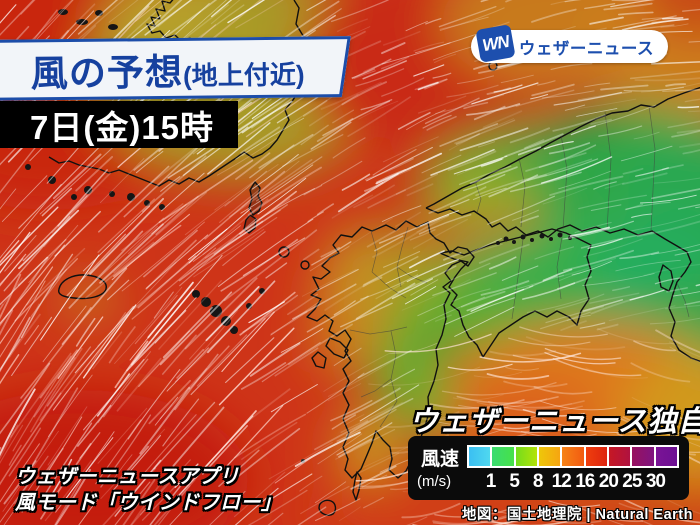 Image resolution: width=700 pixels, height=525 pixels. Describe the element at coordinates (586, 48) in the screenshot. I see `weathernews-logo-text: ウェザーニュース` at that location.